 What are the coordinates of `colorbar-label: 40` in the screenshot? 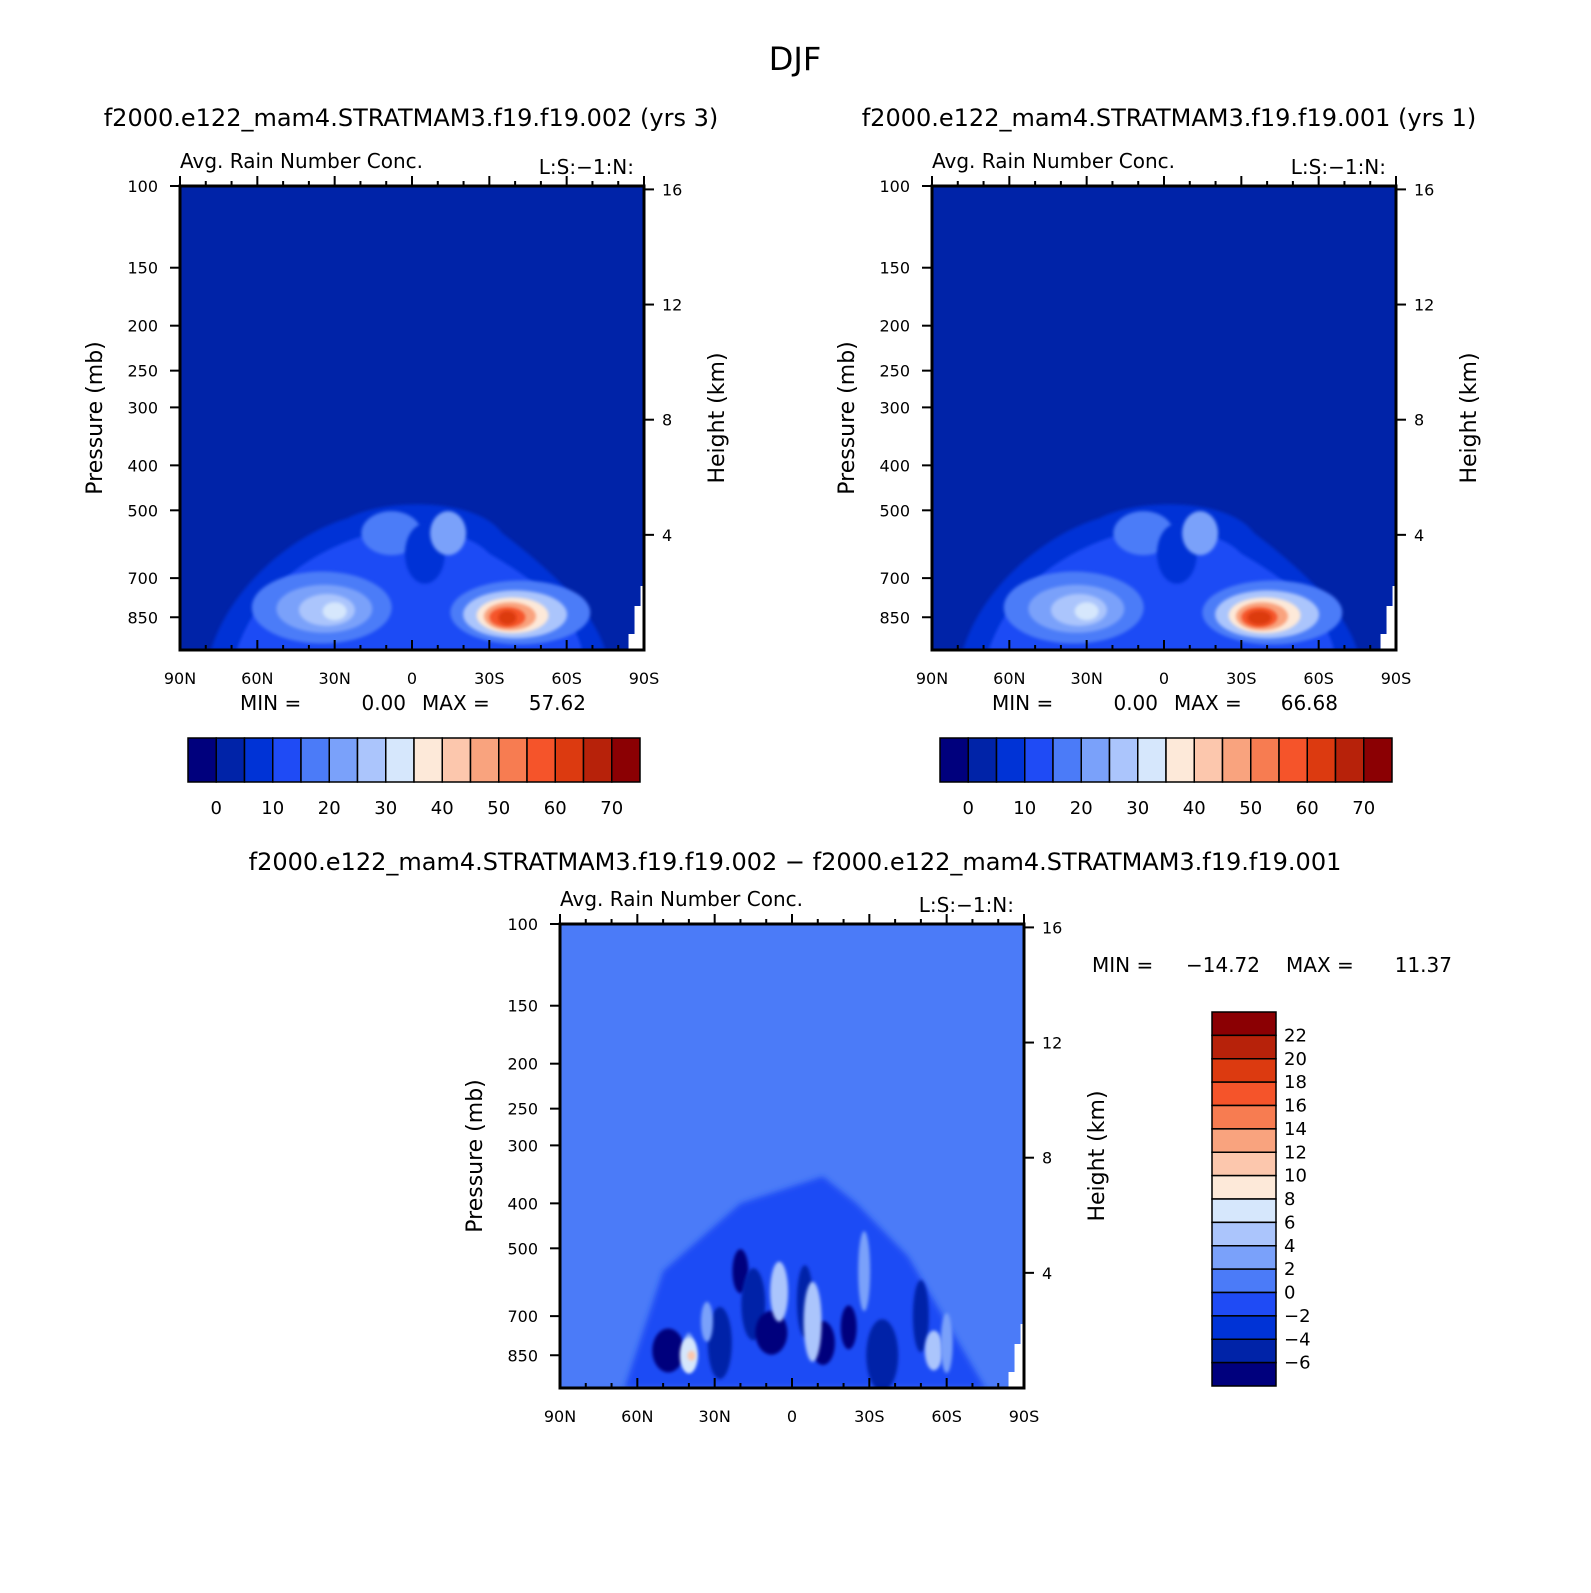 It's located at (442, 808).